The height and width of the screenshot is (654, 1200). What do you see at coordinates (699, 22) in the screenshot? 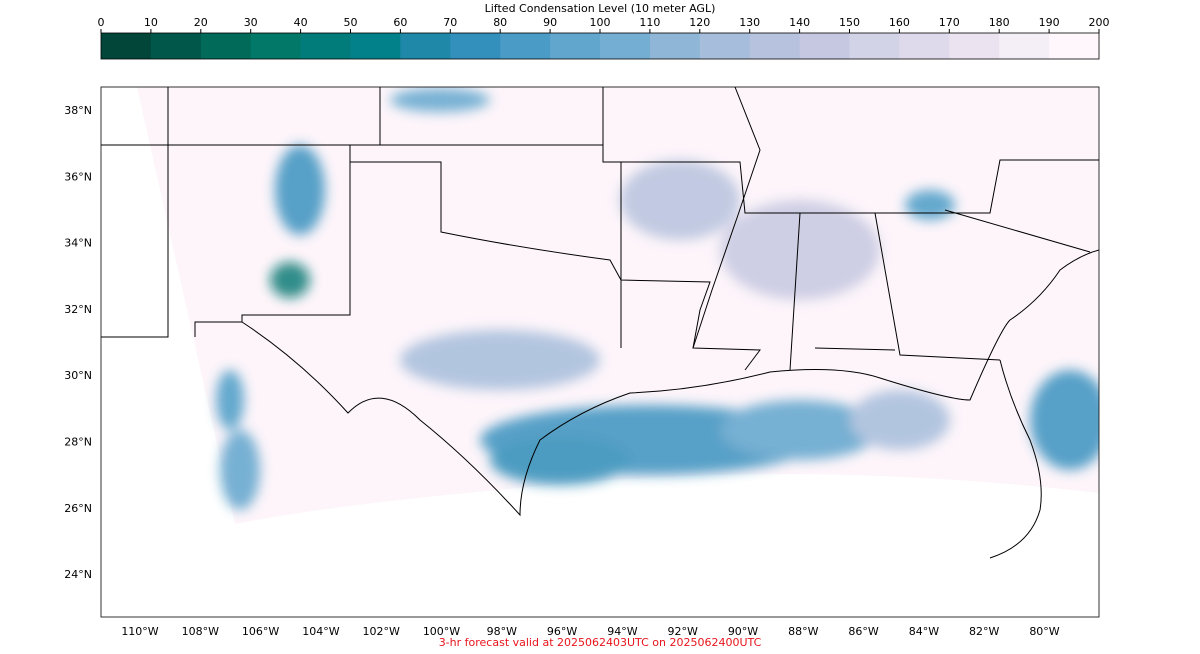
I see `colorbar-tick-label: 120` at bounding box center [699, 22].